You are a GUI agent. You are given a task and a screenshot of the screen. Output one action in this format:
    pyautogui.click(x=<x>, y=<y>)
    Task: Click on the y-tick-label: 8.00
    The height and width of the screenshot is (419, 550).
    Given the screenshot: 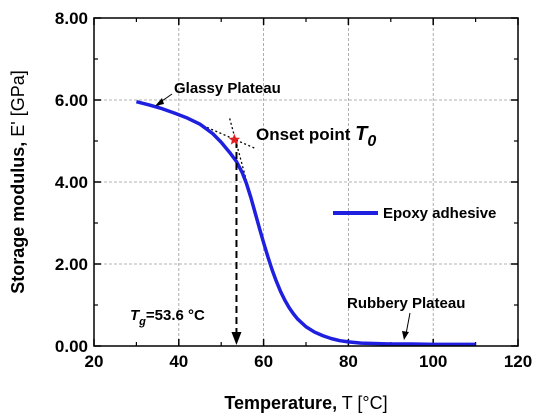 What is the action you would take?
    pyautogui.click(x=71, y=18)
    